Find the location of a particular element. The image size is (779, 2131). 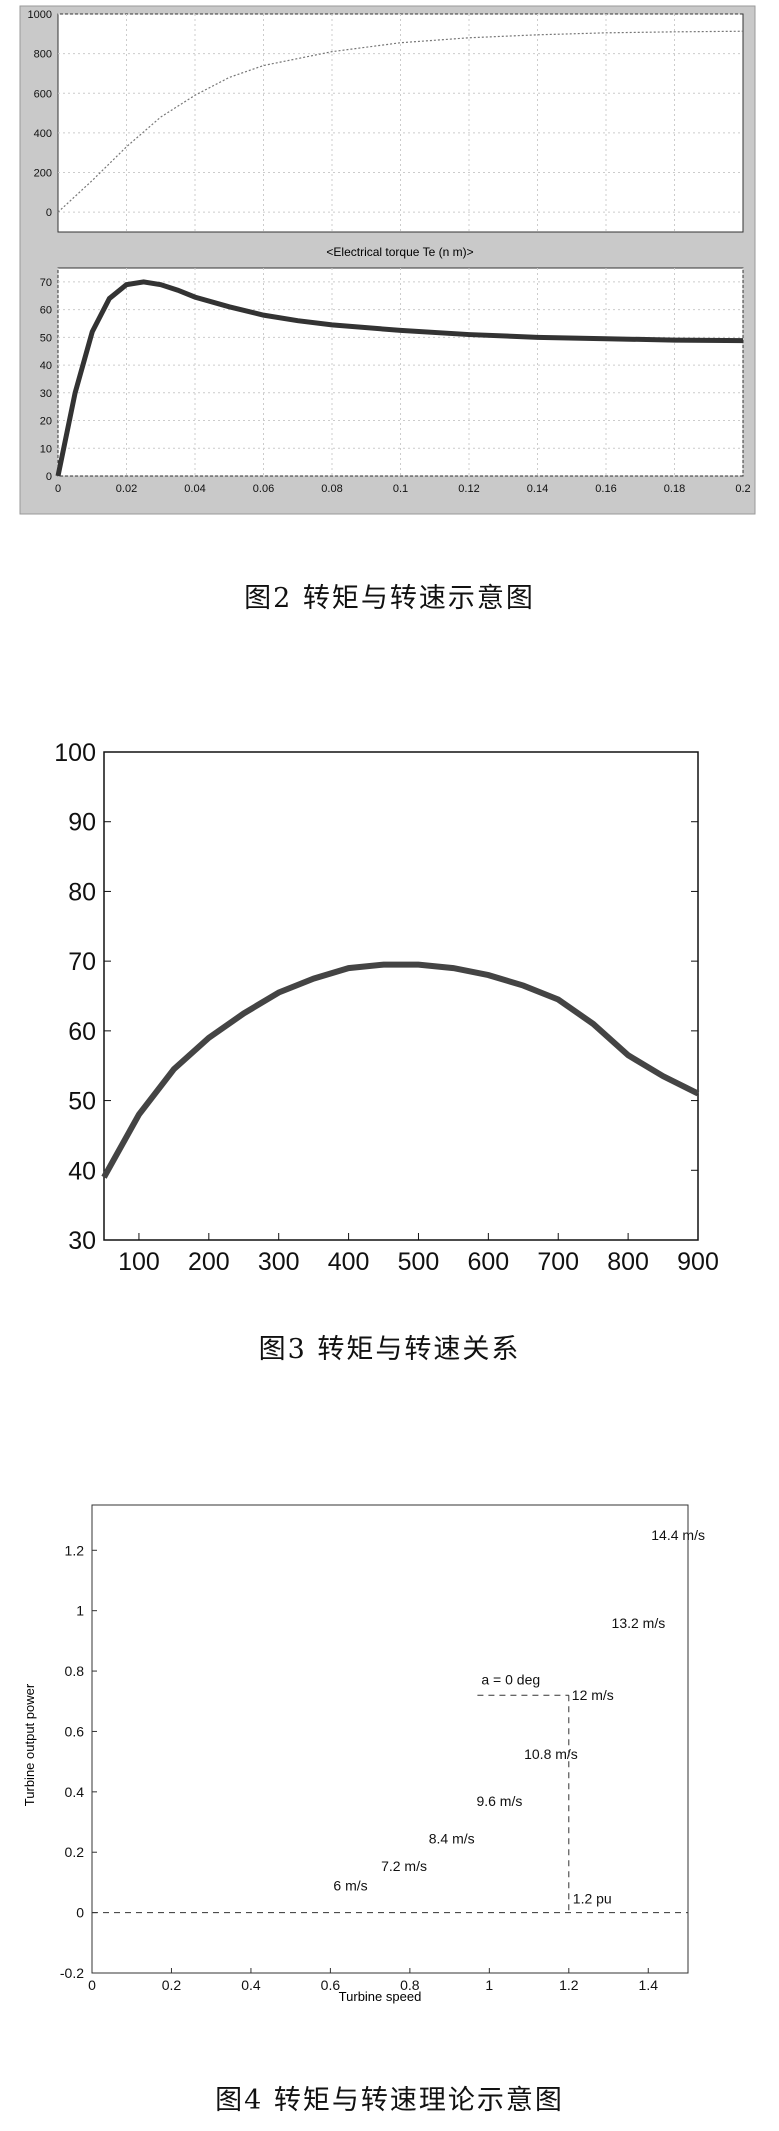

fig2-bottom-ytick-label: 60 is located at coordinates (46, 311).